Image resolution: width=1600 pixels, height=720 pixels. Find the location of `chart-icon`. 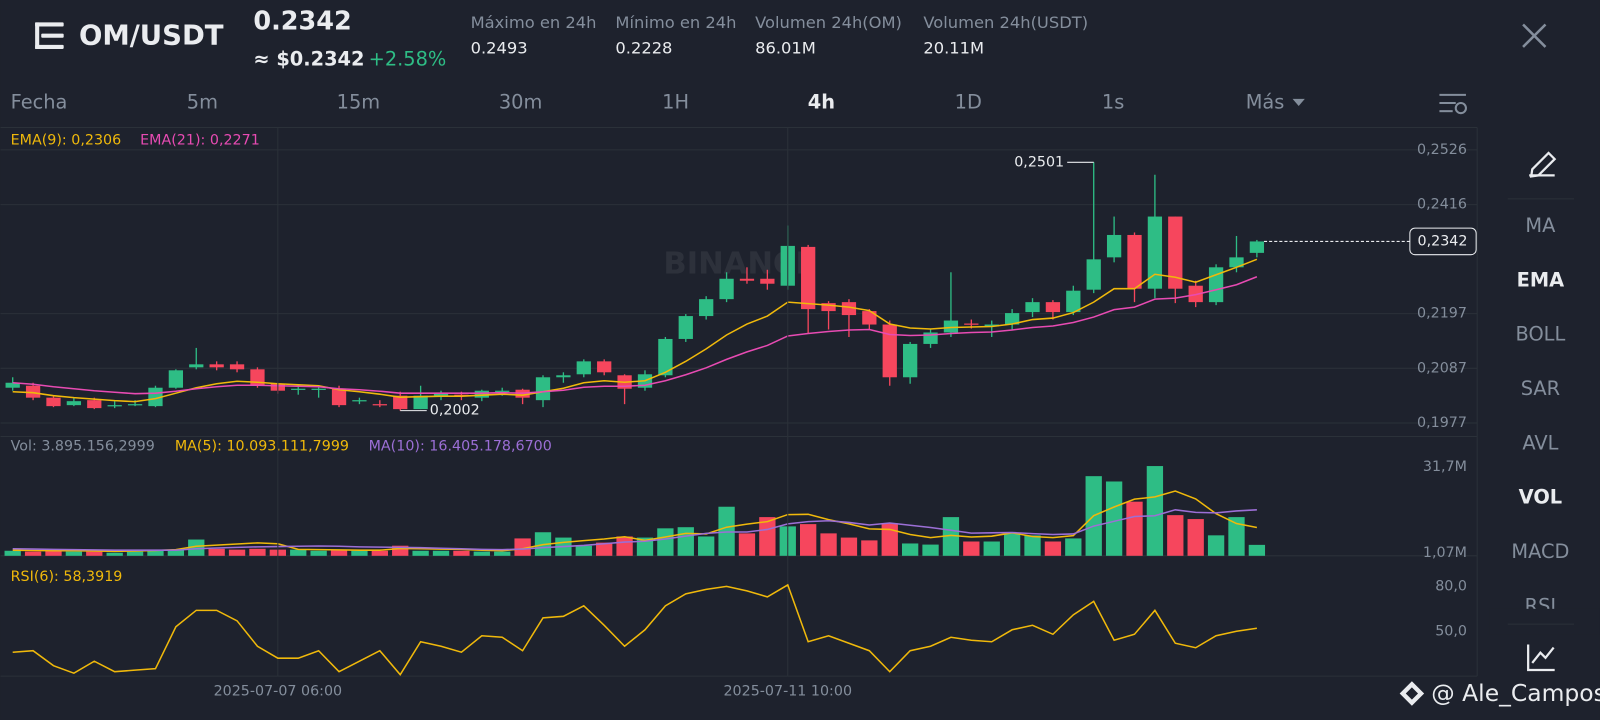

chart-icon is located at coordinates (1541, 658).